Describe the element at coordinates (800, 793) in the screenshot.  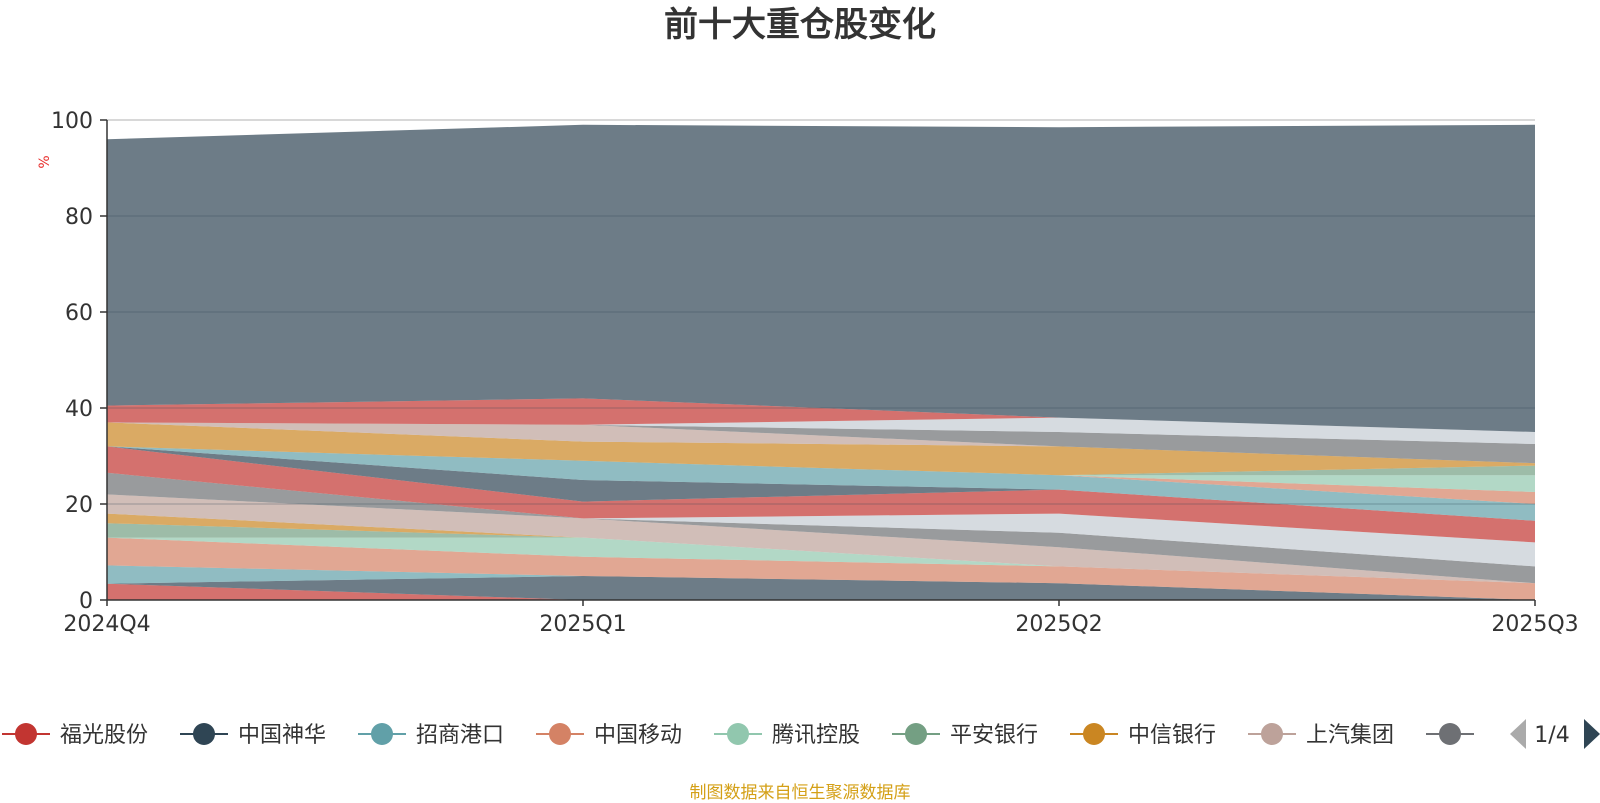
I see `data-source-note: 制图数据来自恒生聚源数据库` at that location.